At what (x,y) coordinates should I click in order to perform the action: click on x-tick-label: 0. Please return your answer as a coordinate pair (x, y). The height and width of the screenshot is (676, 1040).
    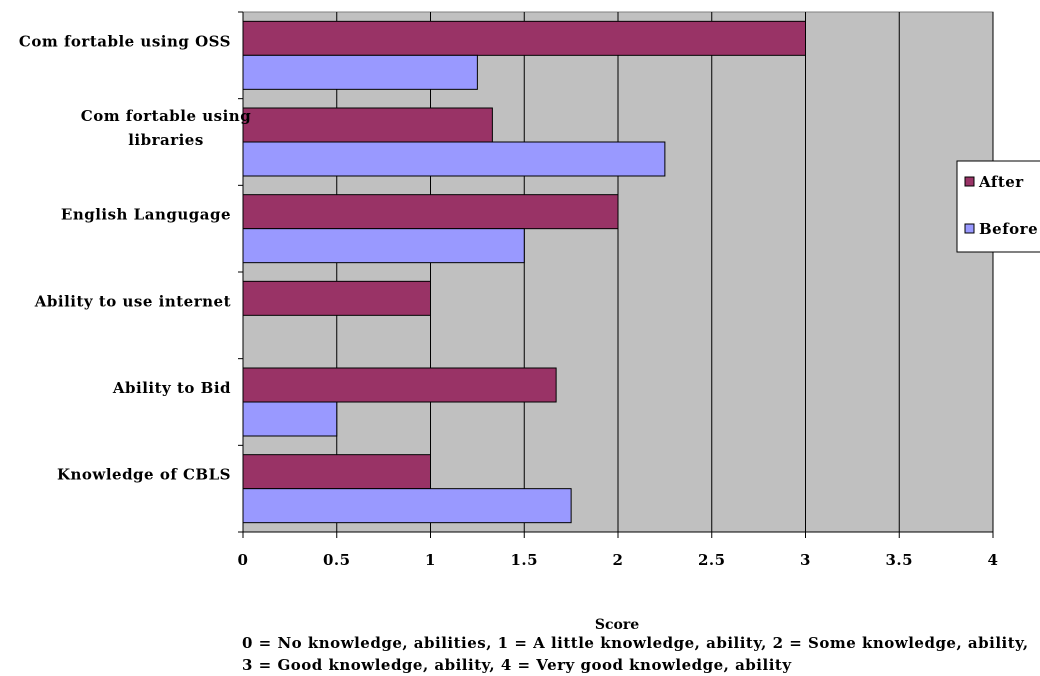
    Looking at the image, I should click on (243, 560).